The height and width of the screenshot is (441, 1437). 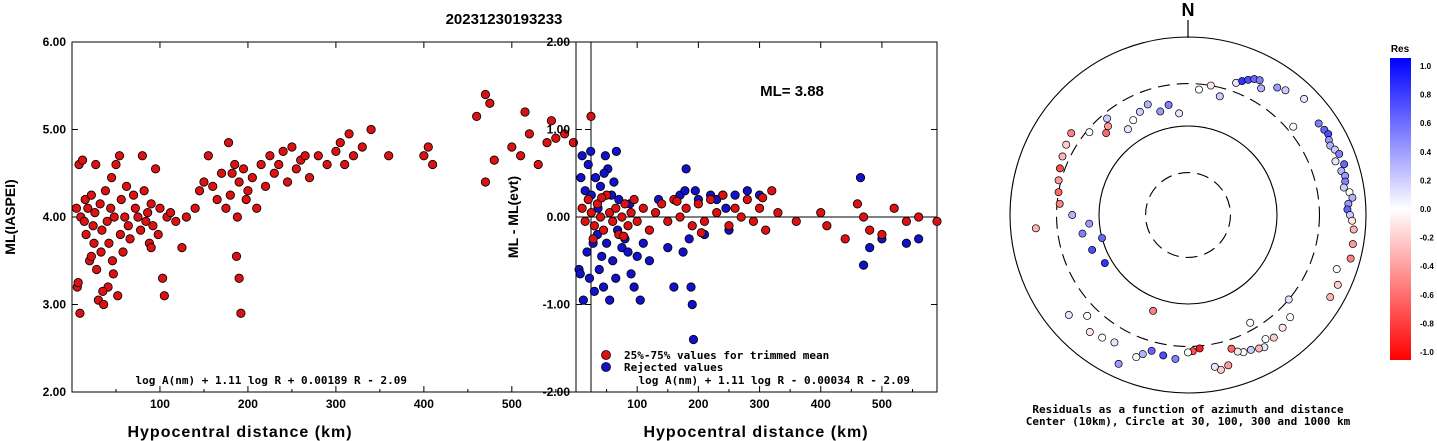 What do you see at coordinates (1400, 209) in the screenshot?
I see `colorbar-gradient` at bounding box center [1400, 209].